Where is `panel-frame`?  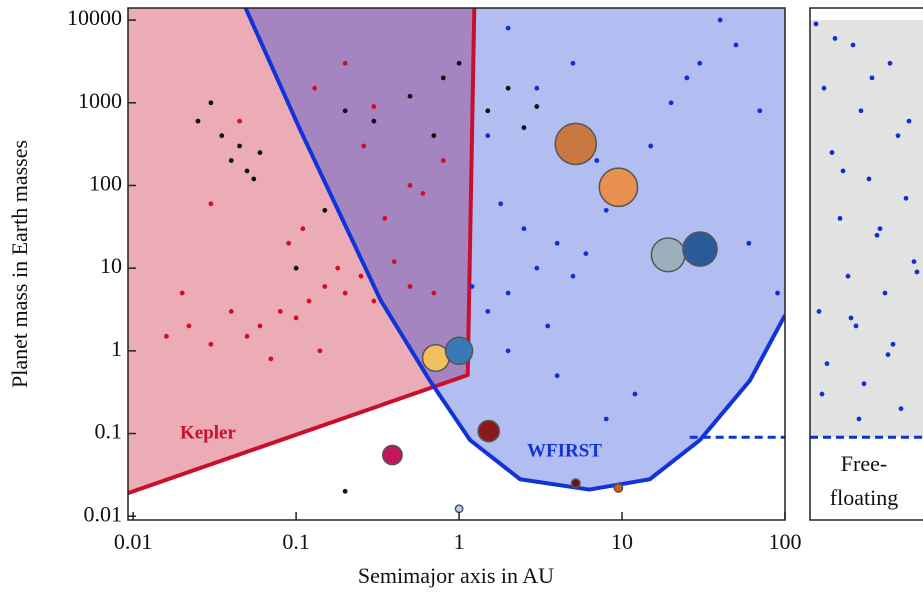
panel-frame is located at coordinates (866, 264).